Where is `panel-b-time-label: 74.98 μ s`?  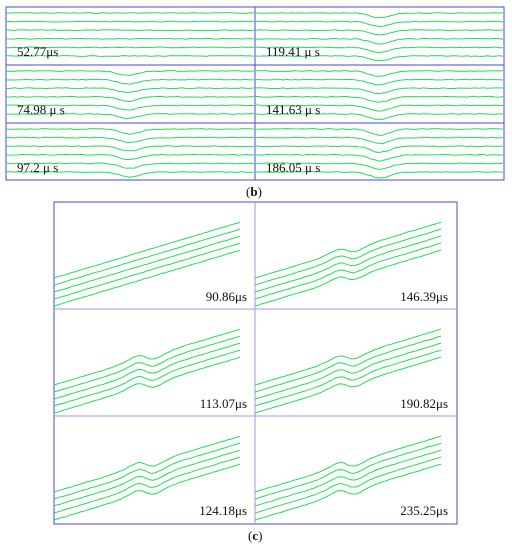
panel-b-time-label: 74.98 μ s is located at coordinates (41, 109).